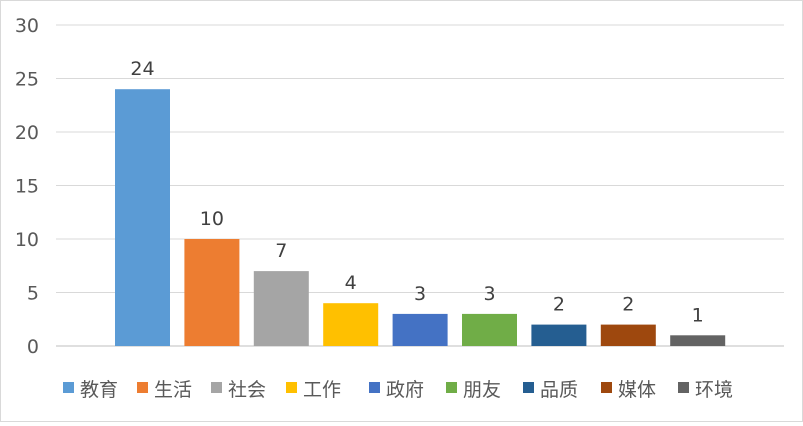 The image size is (803, 426). What do you see at coordinates (27, 133) in the screenshot?
I see `y-tick-label: 20` at bounding box center [27, 133].